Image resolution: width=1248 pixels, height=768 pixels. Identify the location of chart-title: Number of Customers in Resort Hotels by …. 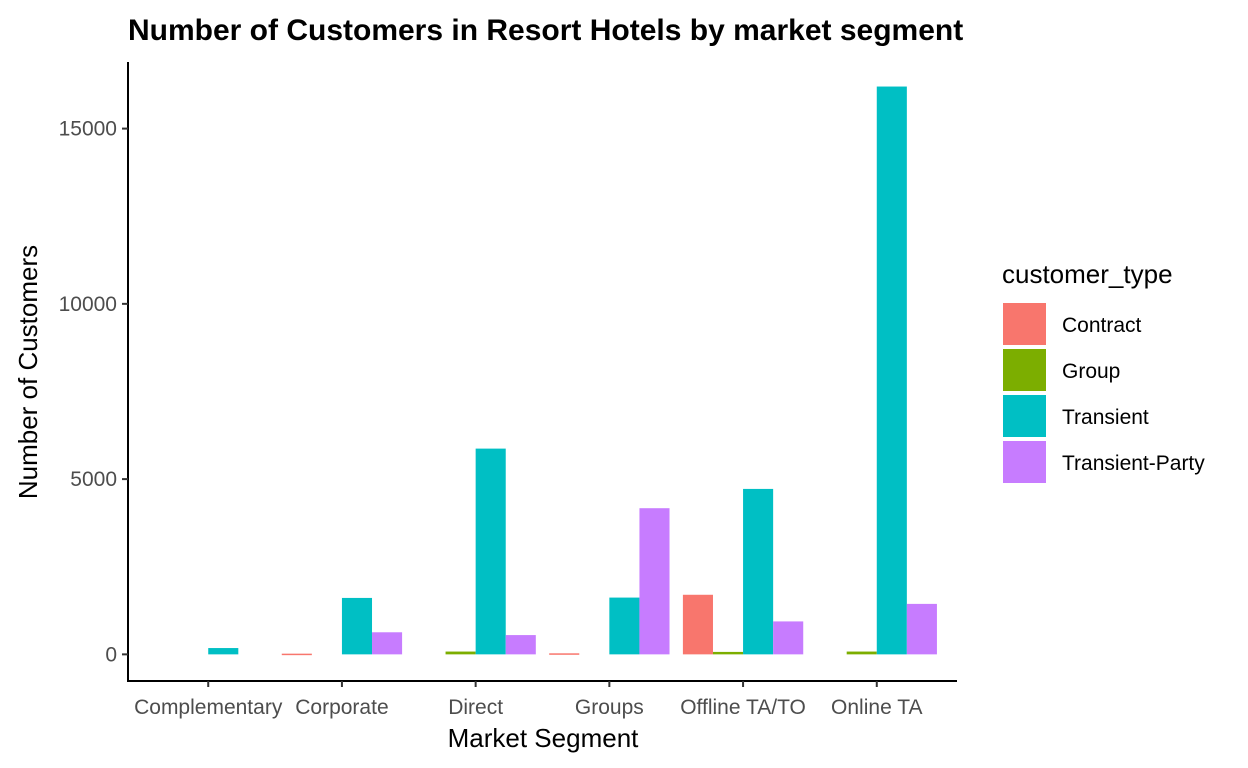
(545, 30).